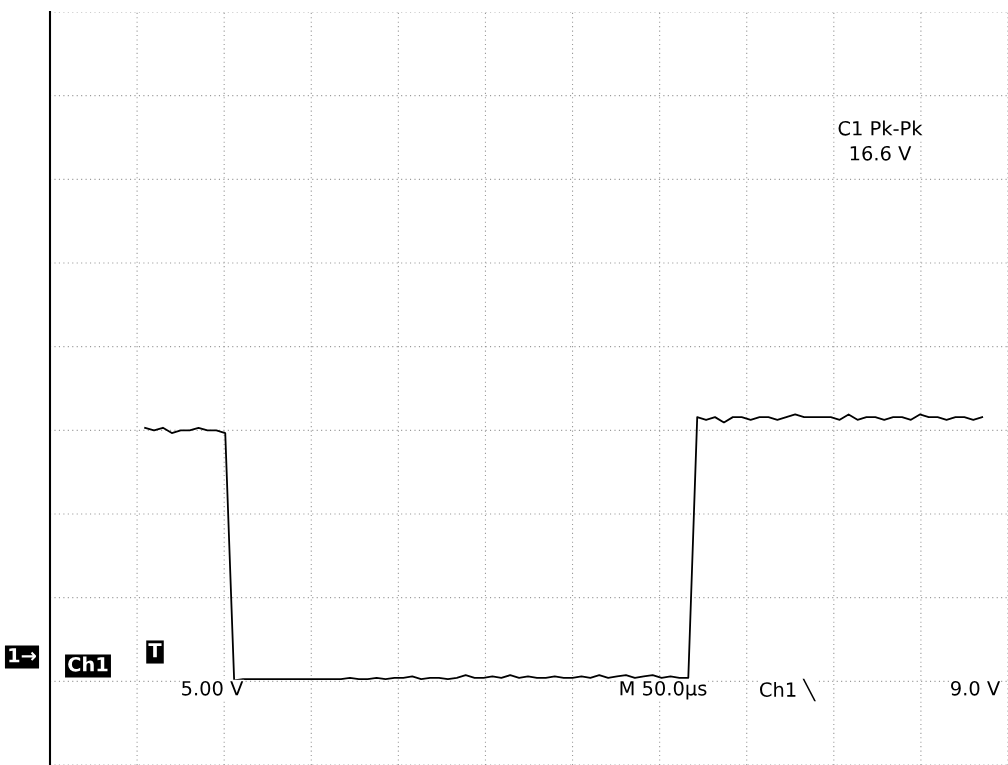  I want to click on text: 5.00 V, so click(213, 688).